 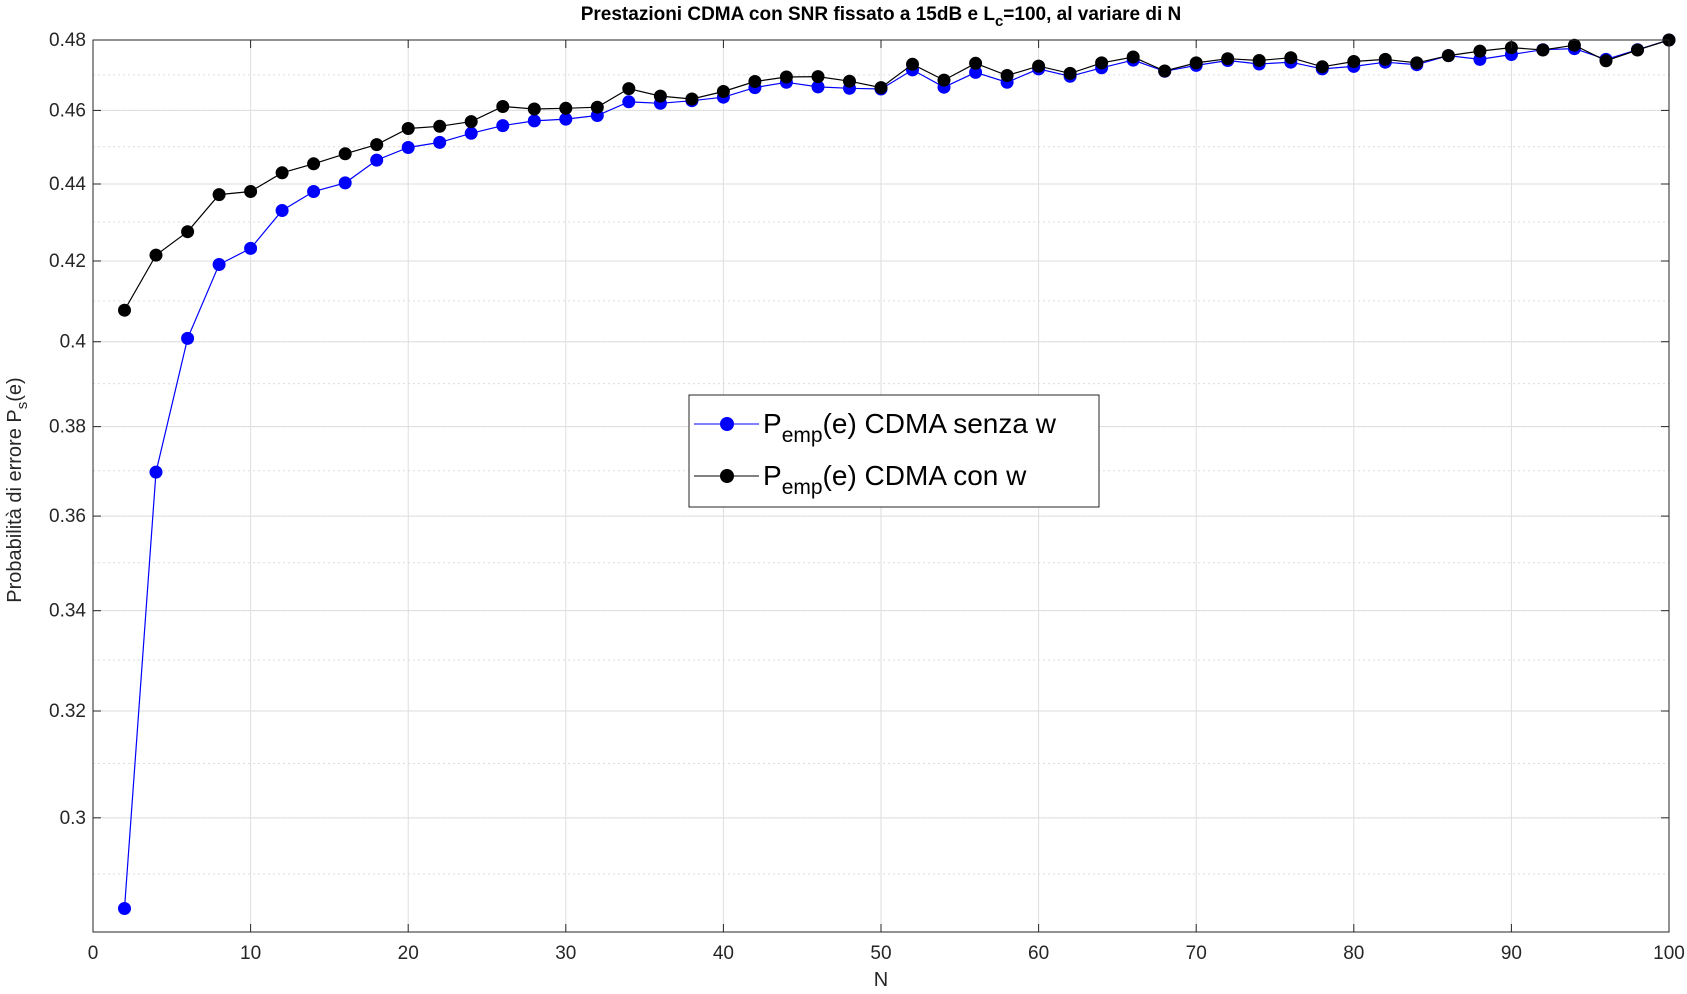 What do you see at coordinates (73, 342) in the screenshot?
I see `y-tick-label: 0.4` at bounding box center [73, 342].